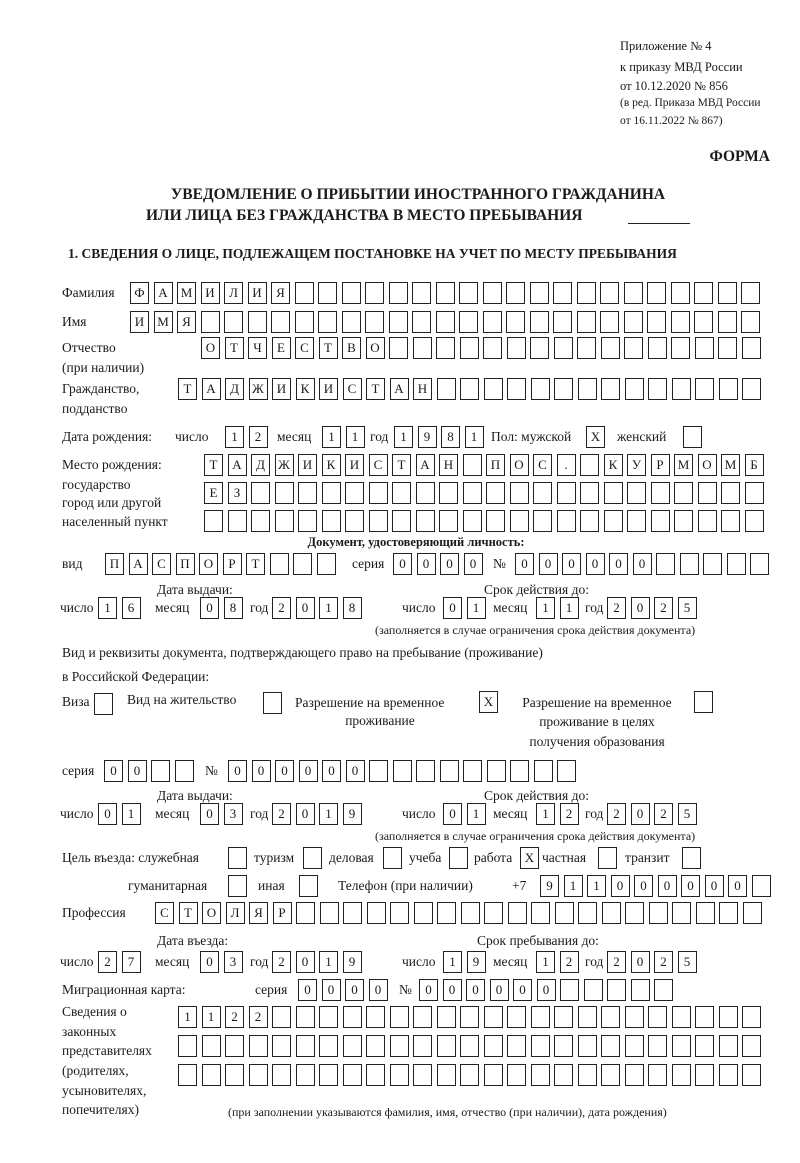  What do you see at coordinates (692, 437) in the screenshot?
I see `sex-female-checkbox` at bounding box center [692, 437].